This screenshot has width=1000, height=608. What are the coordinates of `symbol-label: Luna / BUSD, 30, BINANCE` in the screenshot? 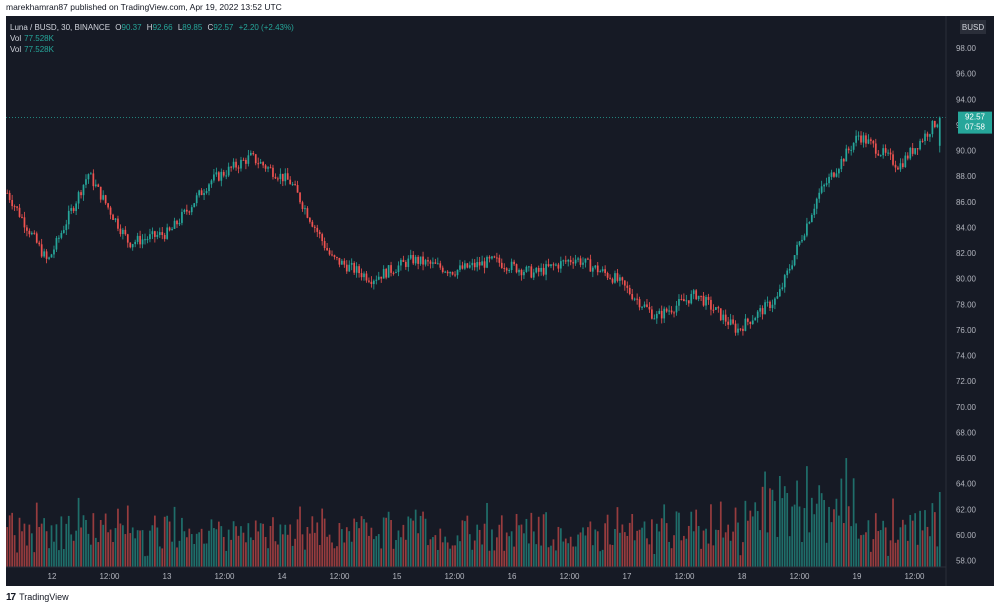 It's located at (60, 27).